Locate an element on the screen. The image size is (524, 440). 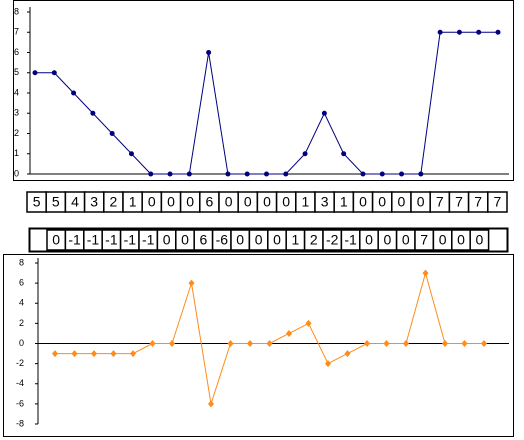
sequence-value: 6 is located at coordinates (210, 202).